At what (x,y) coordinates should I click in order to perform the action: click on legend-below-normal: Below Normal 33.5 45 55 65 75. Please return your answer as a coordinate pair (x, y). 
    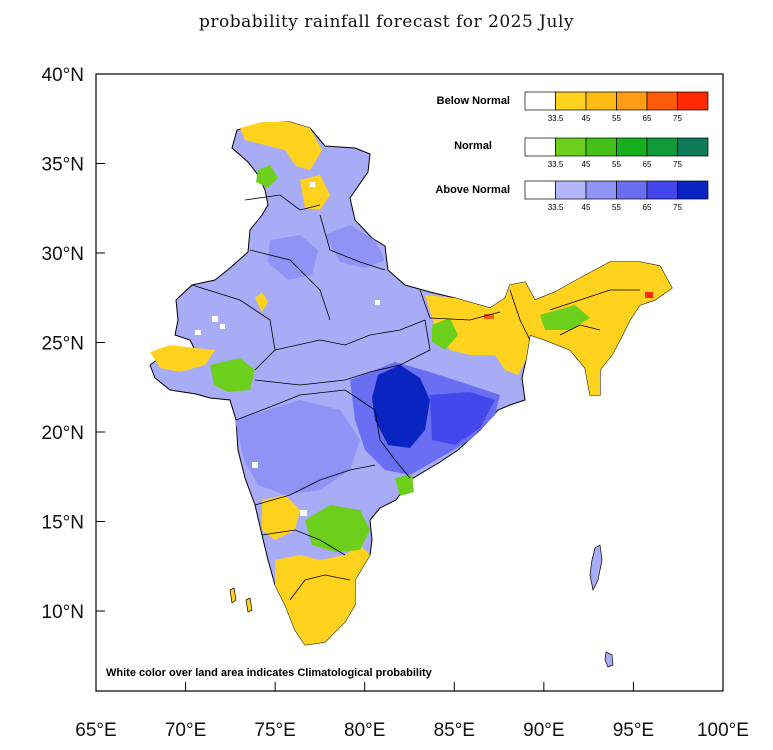
    Looking at the image, I should click on (573, 107).